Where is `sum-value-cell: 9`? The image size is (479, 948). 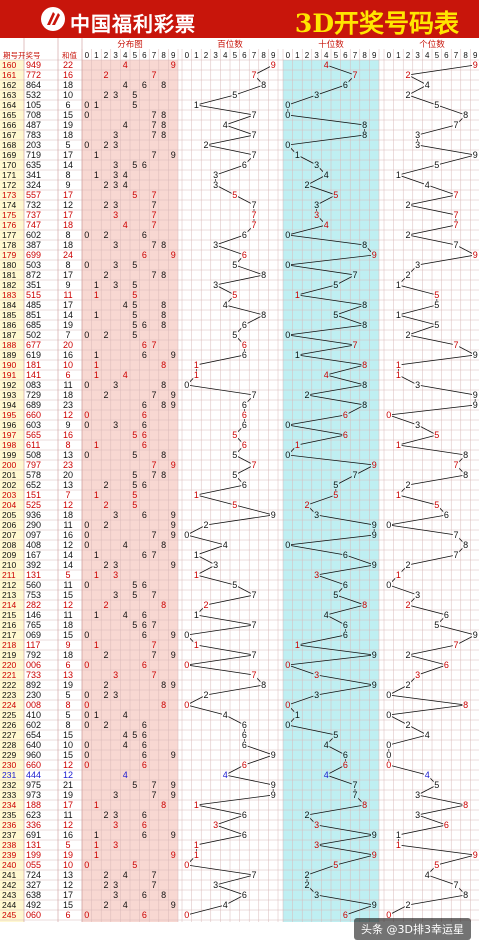
sum-value-cell: 9 is located at coordinates (67, 185).